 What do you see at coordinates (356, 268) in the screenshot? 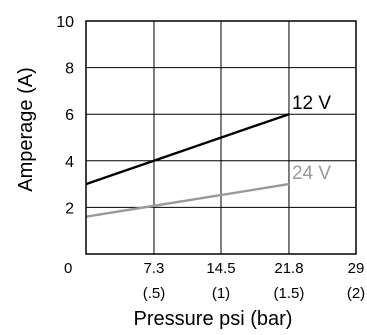
I see `x-tick-label-psi: 29` at bounding box center [356, 268].